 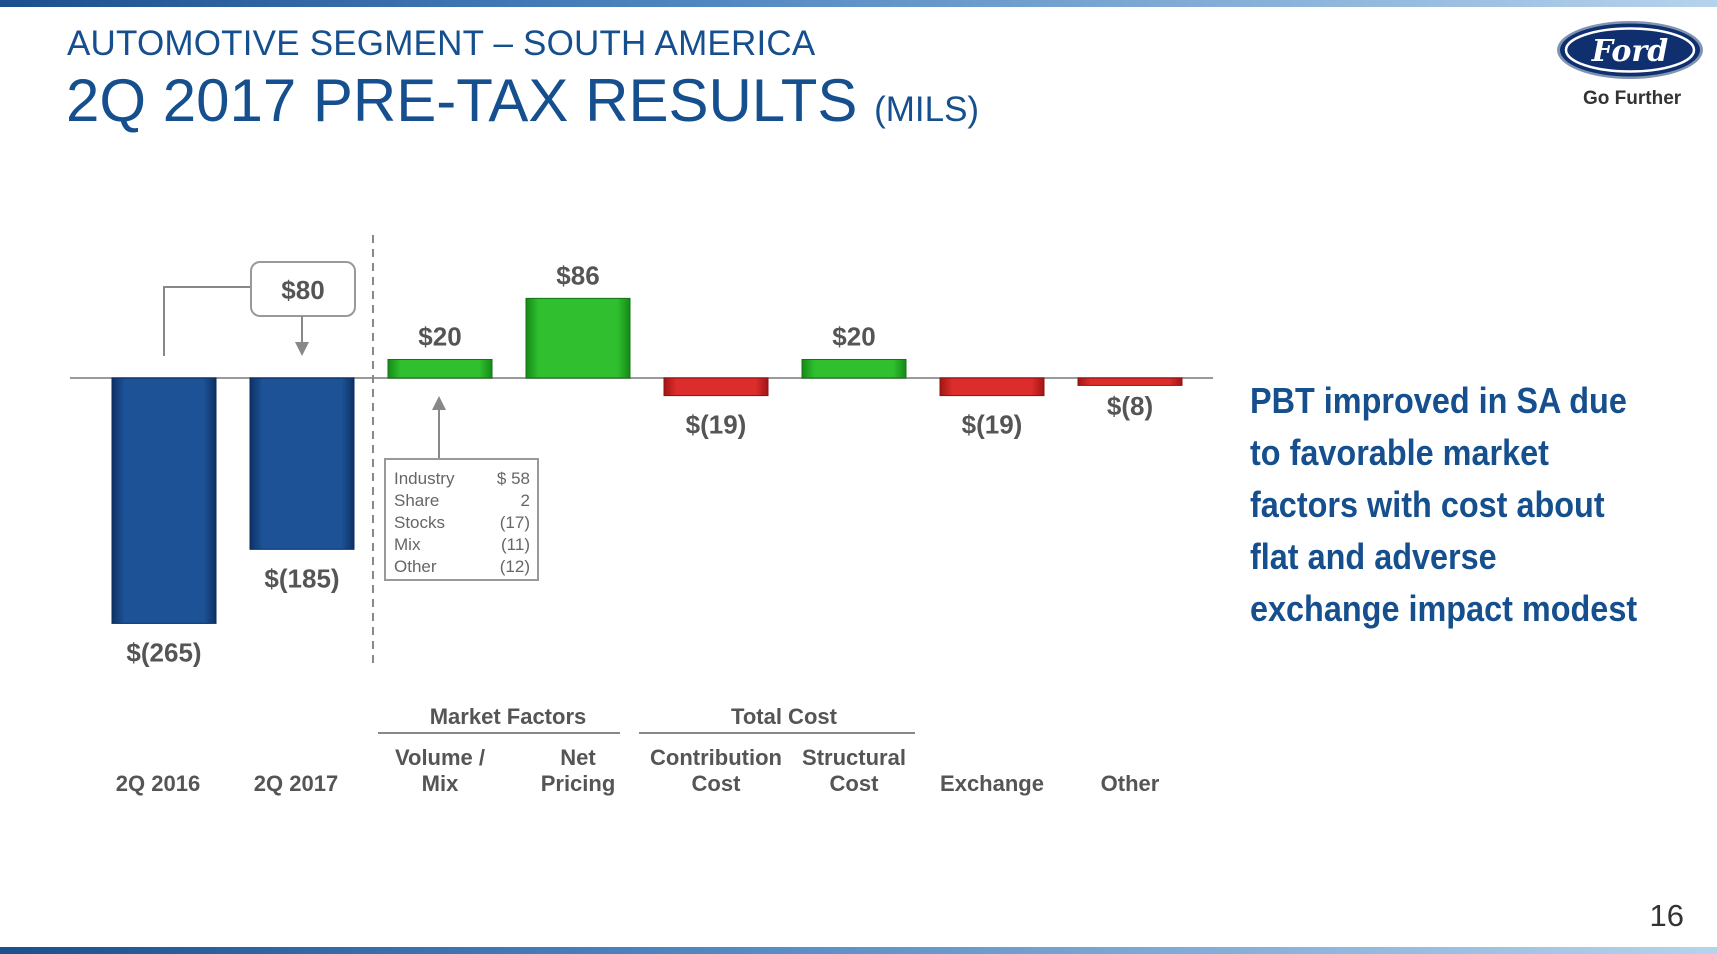 I want to click on detail-box, so click(x=461, y=519).